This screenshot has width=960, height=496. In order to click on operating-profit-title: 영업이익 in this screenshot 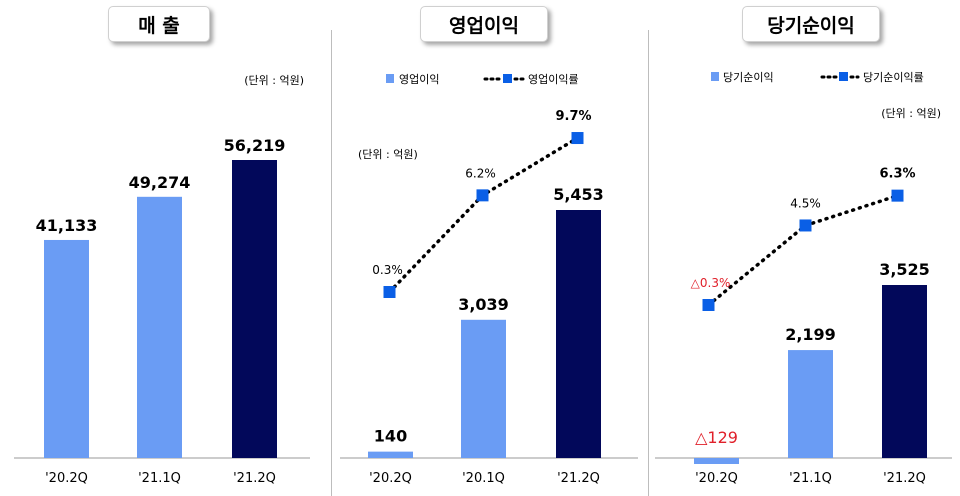, I will do `click(484, 24)`.